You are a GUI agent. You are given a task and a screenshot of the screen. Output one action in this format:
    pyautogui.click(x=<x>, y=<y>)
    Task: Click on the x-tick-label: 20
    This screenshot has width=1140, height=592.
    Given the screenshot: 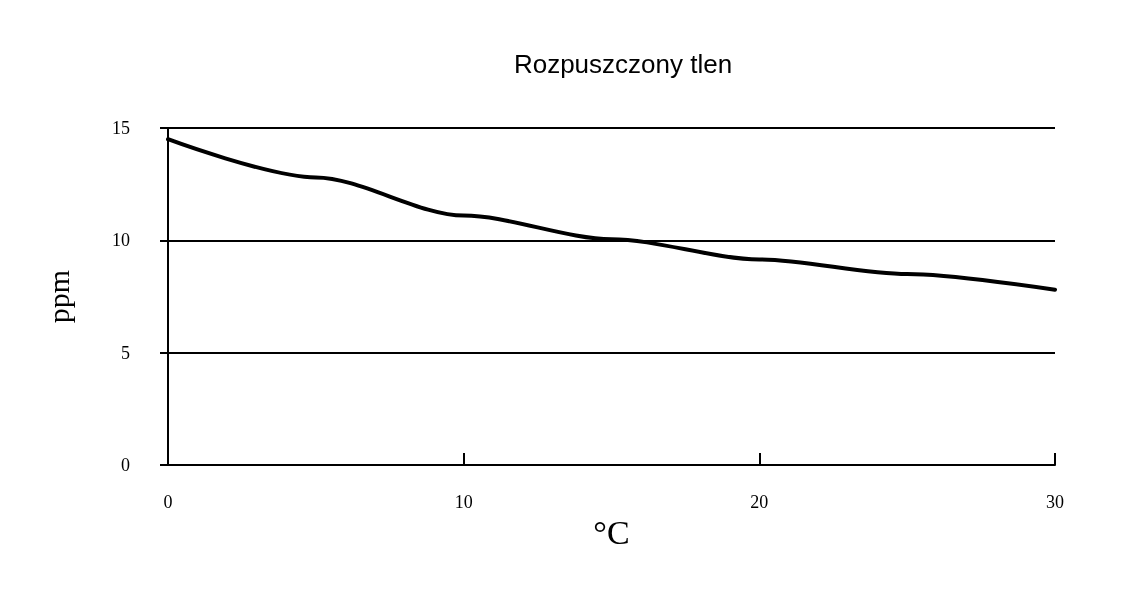 What is the action you would take?
    pyautogui.click(x=759, y=502)
    